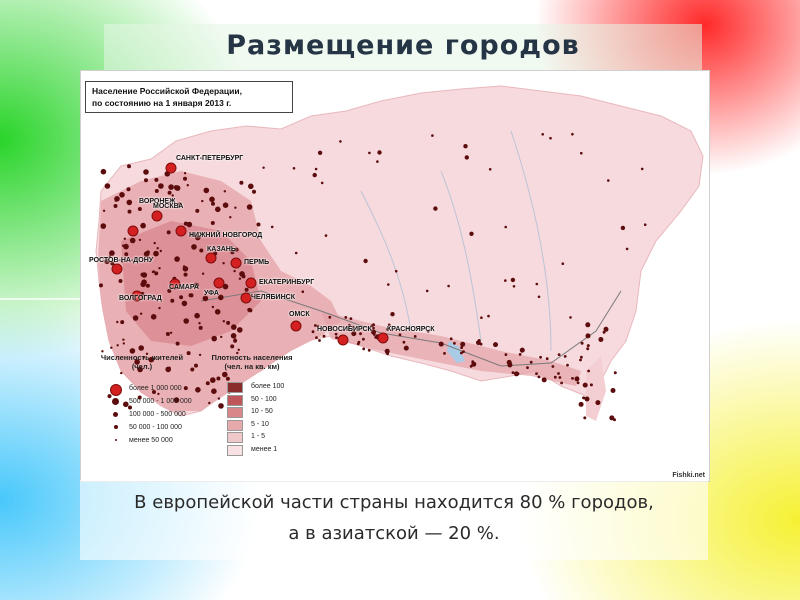 Image resolution: width=800 pixels, height=600 pixels. I want to click on city-label: УФА, so click(211, 293).